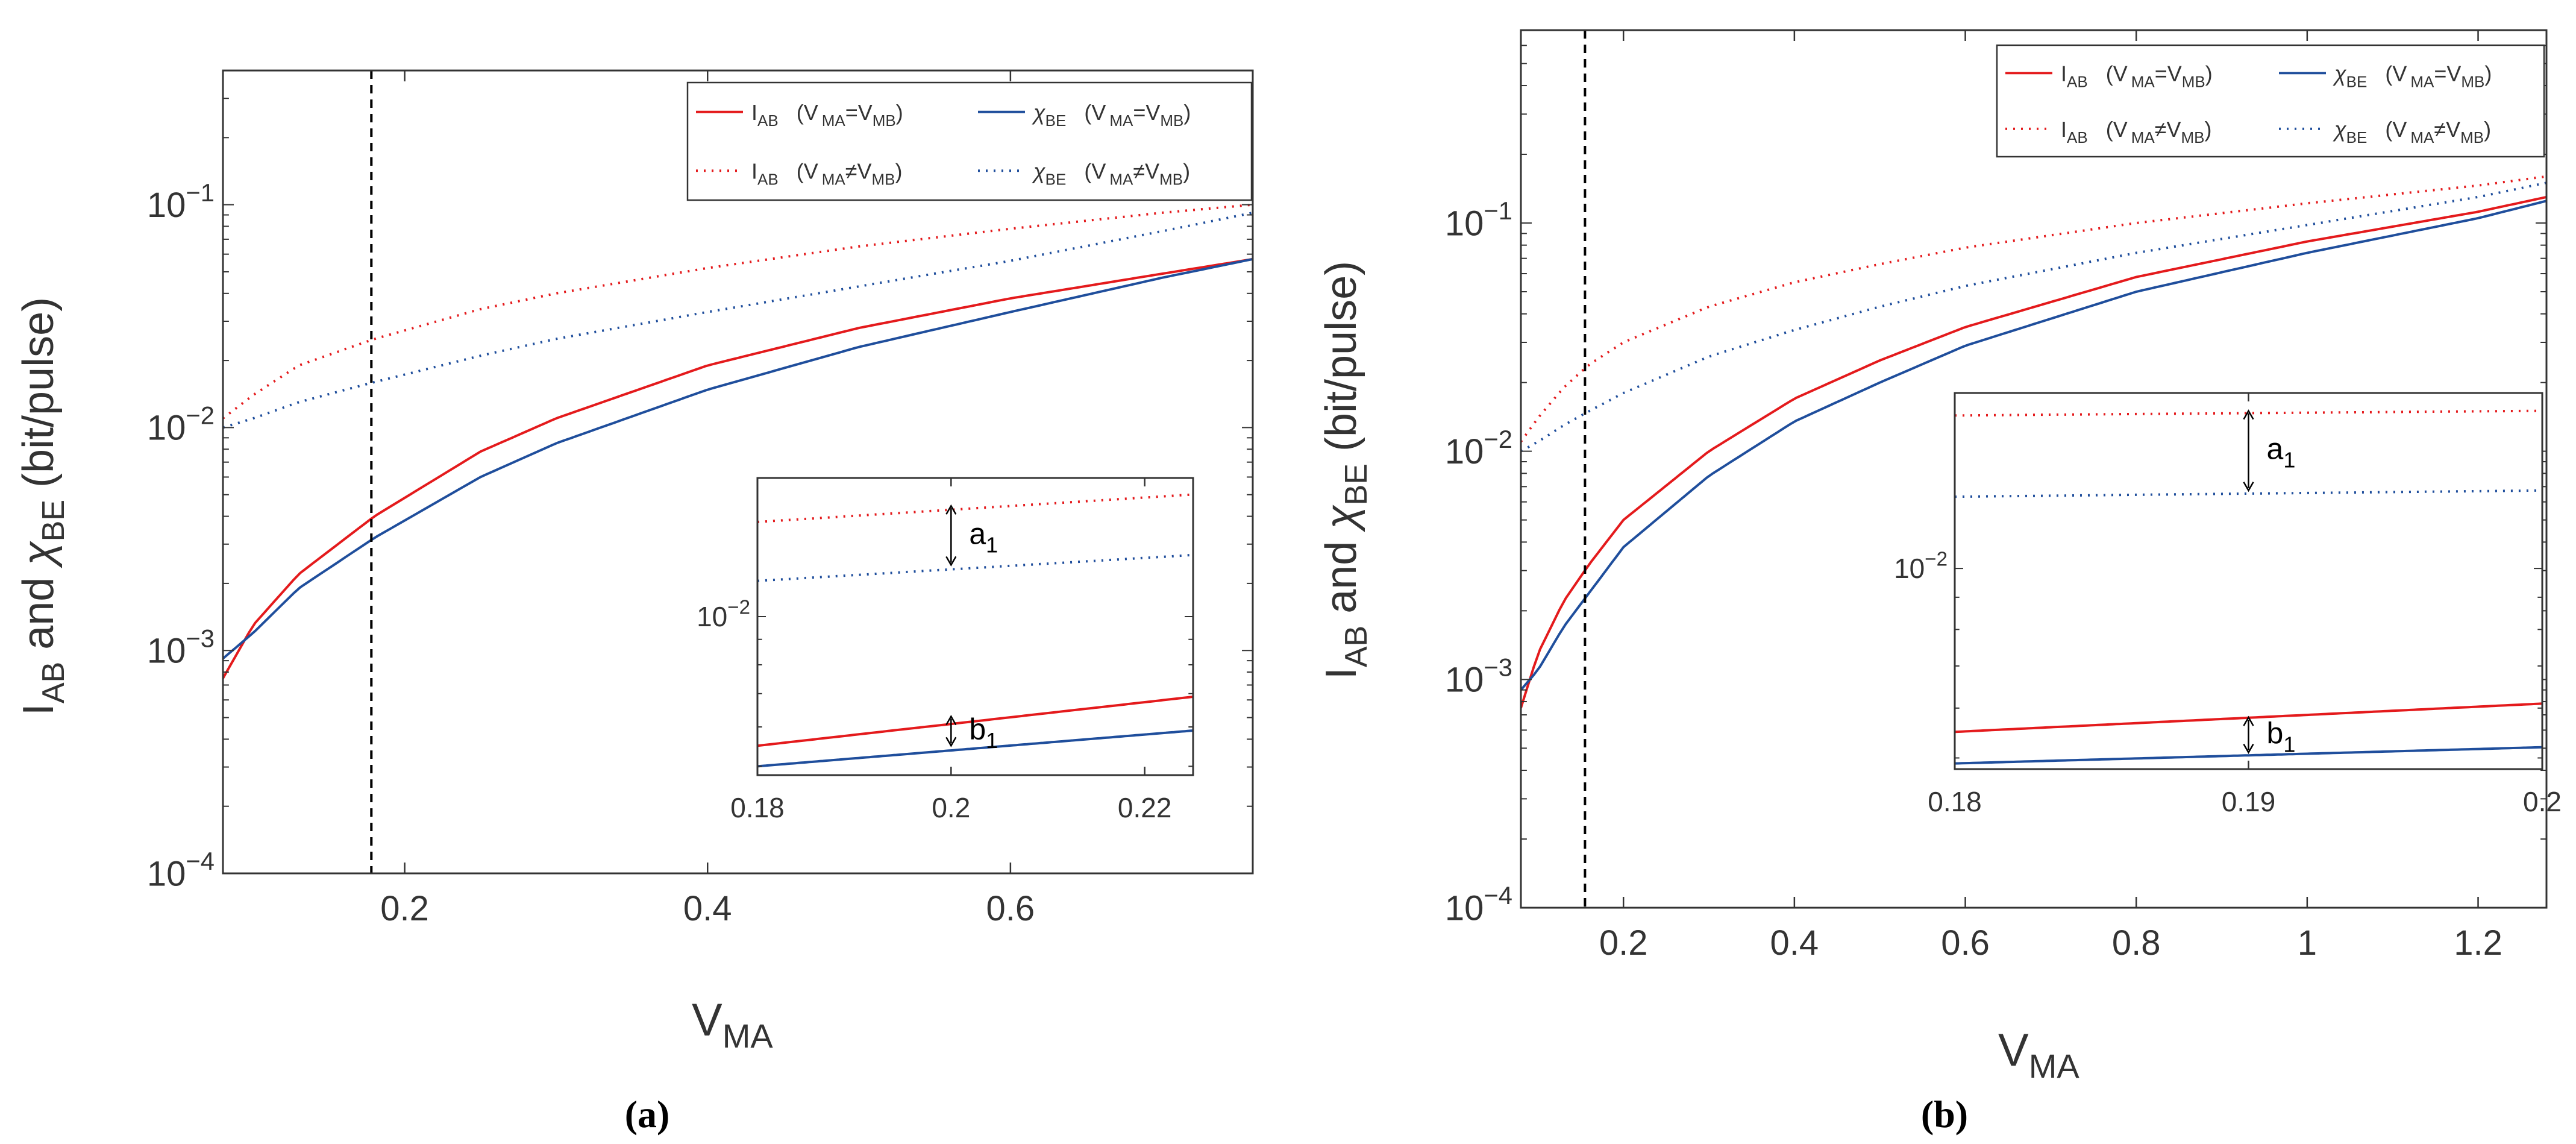 The width and height of the screenshot is (2576, 1144). What do you see at coordinates (2249, 801) in the screenshot?
I see `inset-xtick-label: 0.19` at bounding box center [2249, 801].